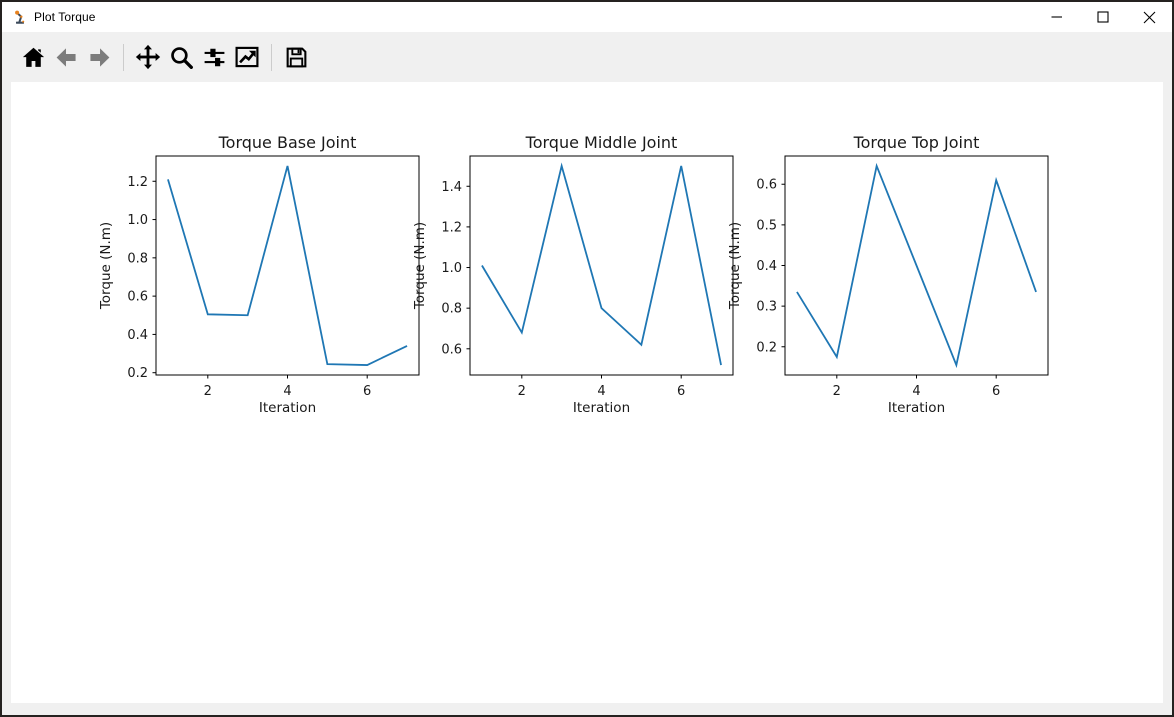 Image resolution: width=1174 pixels, height=717 pixels. I want to click on app-icon, so click(20, 17).